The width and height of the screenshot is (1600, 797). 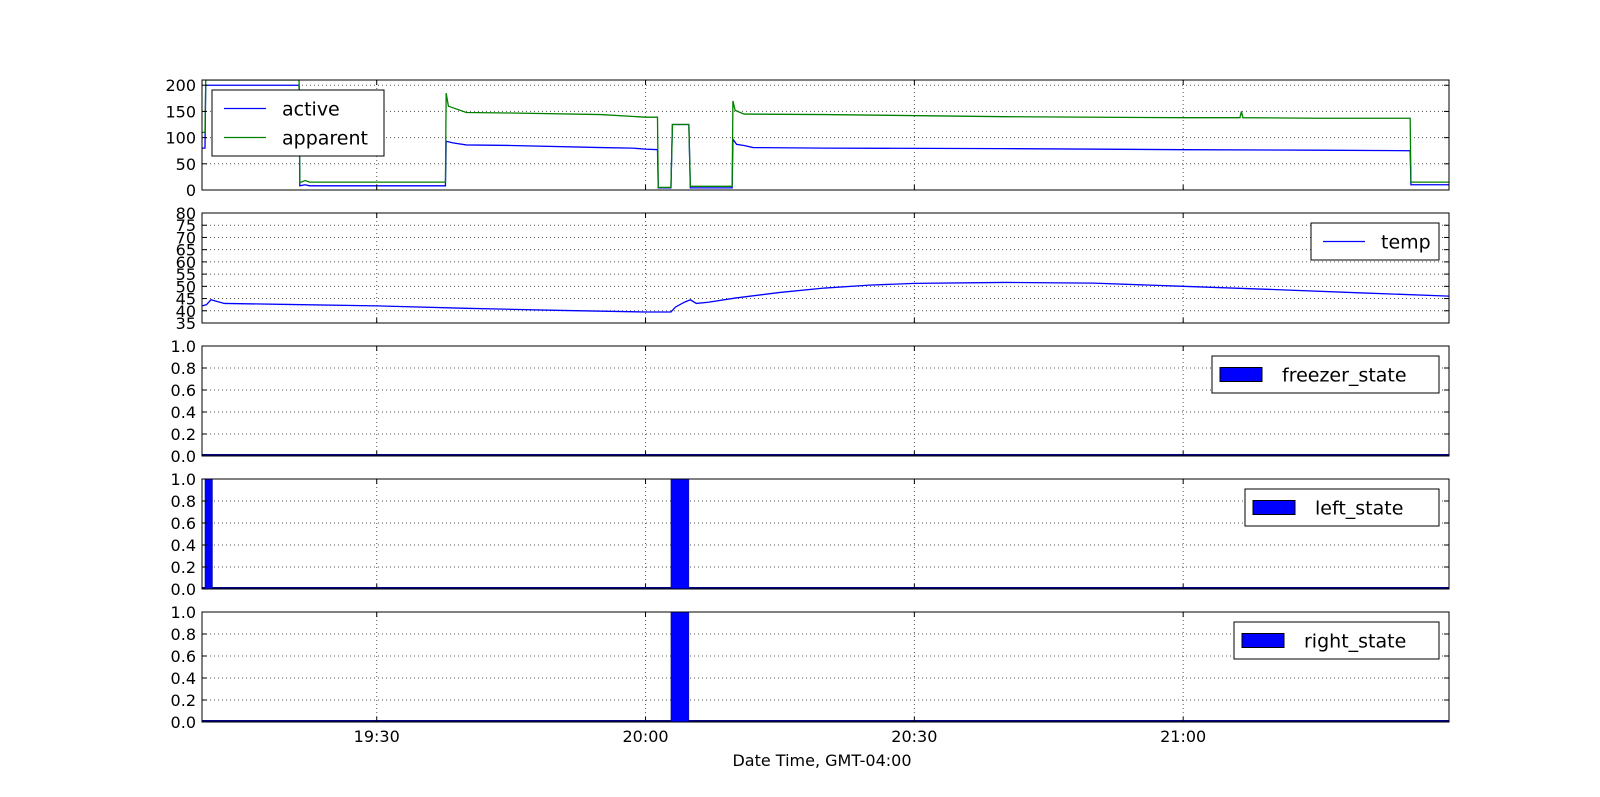 I want to click on legend-label-temp: temp, so click(x=1406, y=243).